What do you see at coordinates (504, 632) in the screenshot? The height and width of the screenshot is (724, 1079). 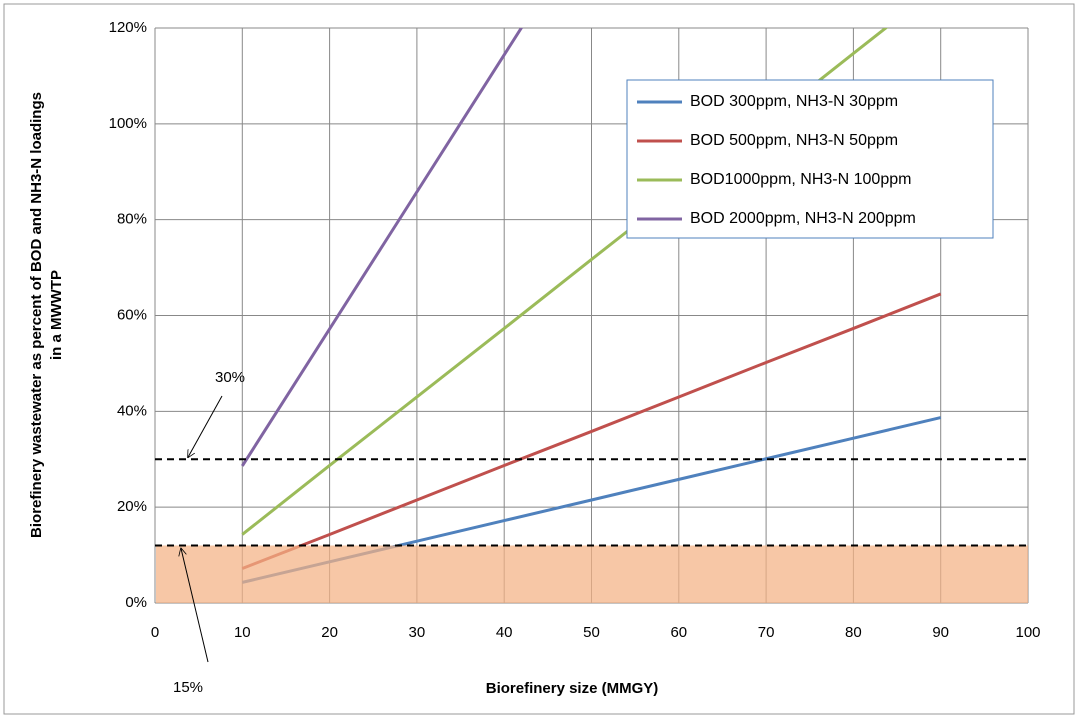 I see `x-tick-label: 40` at bounding box center [504, 632].